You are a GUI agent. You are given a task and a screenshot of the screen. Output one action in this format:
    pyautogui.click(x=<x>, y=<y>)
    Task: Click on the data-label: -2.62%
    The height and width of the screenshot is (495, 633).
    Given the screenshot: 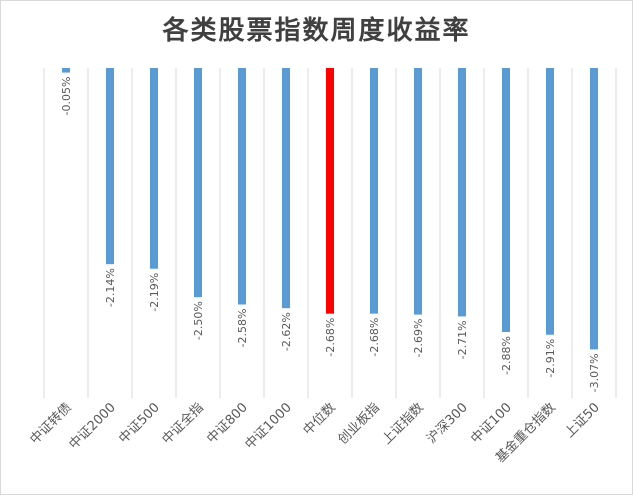 What is the action you would take?
    pyautogui.click(x=286, y=331)
    